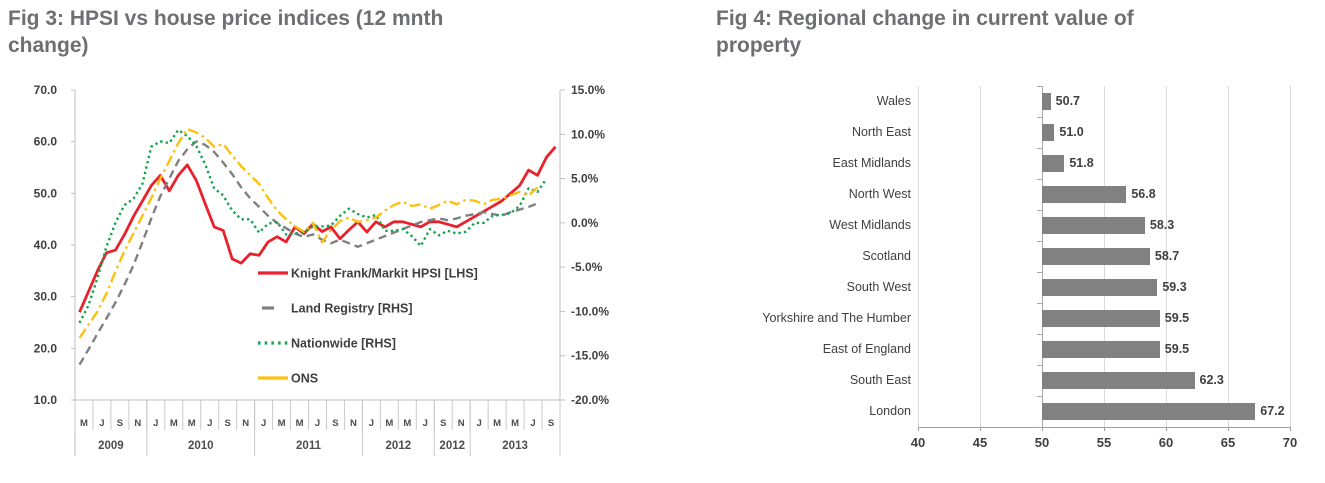 This screenshot has height=483, width=1325. I want to click on rhs-tick-label: 15.0%, so click(588, 90).